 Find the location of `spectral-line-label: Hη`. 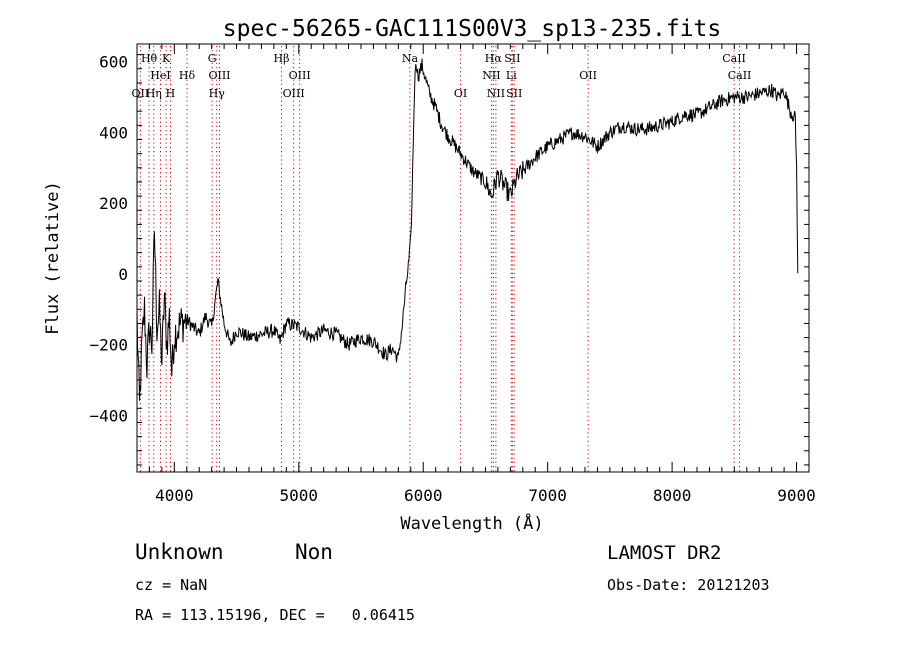

spectral-line-label: Hη is located at coordinates (154, 93).